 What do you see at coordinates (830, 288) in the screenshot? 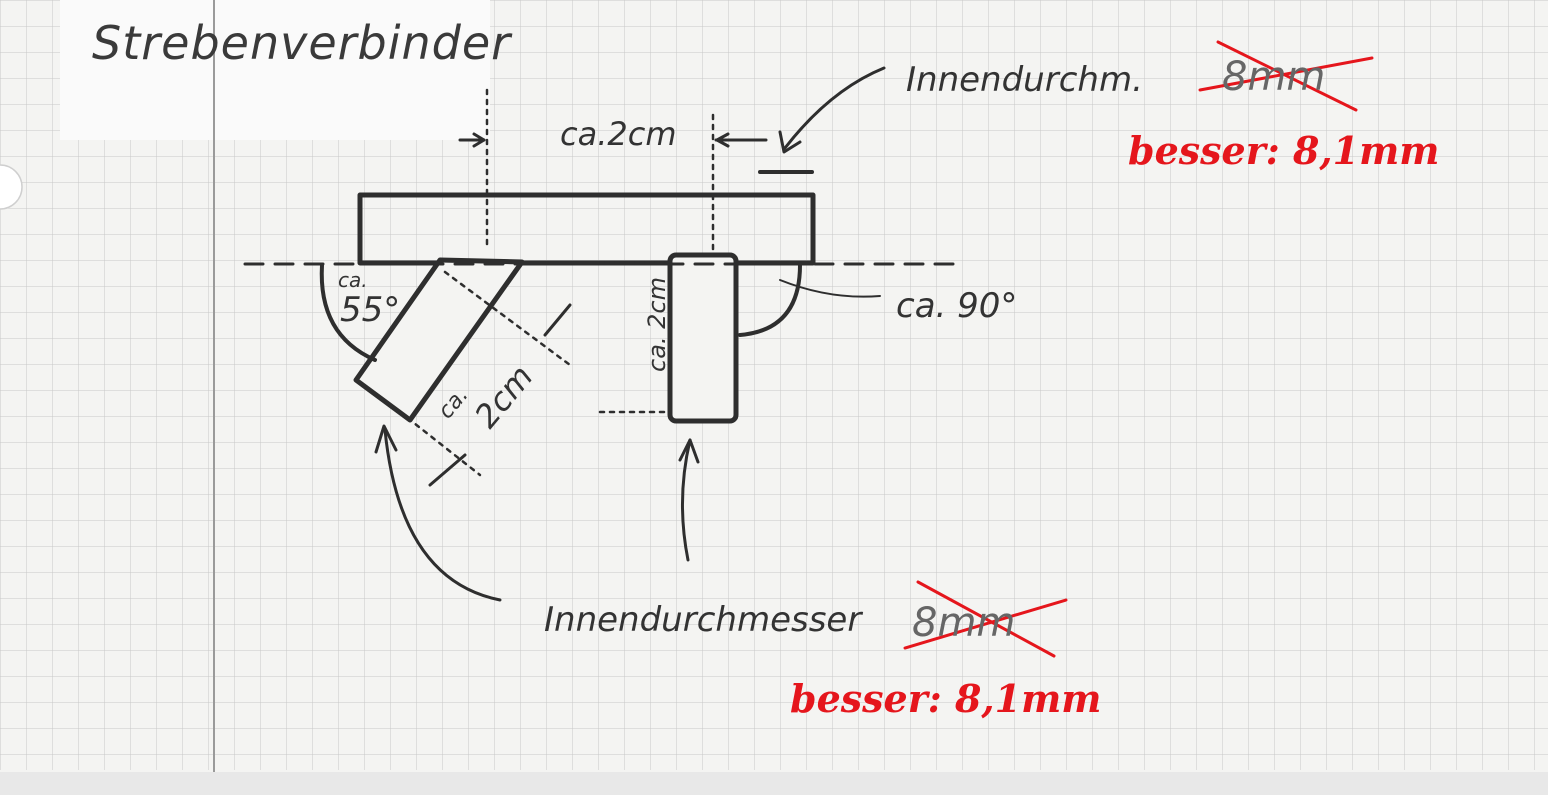
I see `angle-90-pointer` at bounding box center [830, 288].